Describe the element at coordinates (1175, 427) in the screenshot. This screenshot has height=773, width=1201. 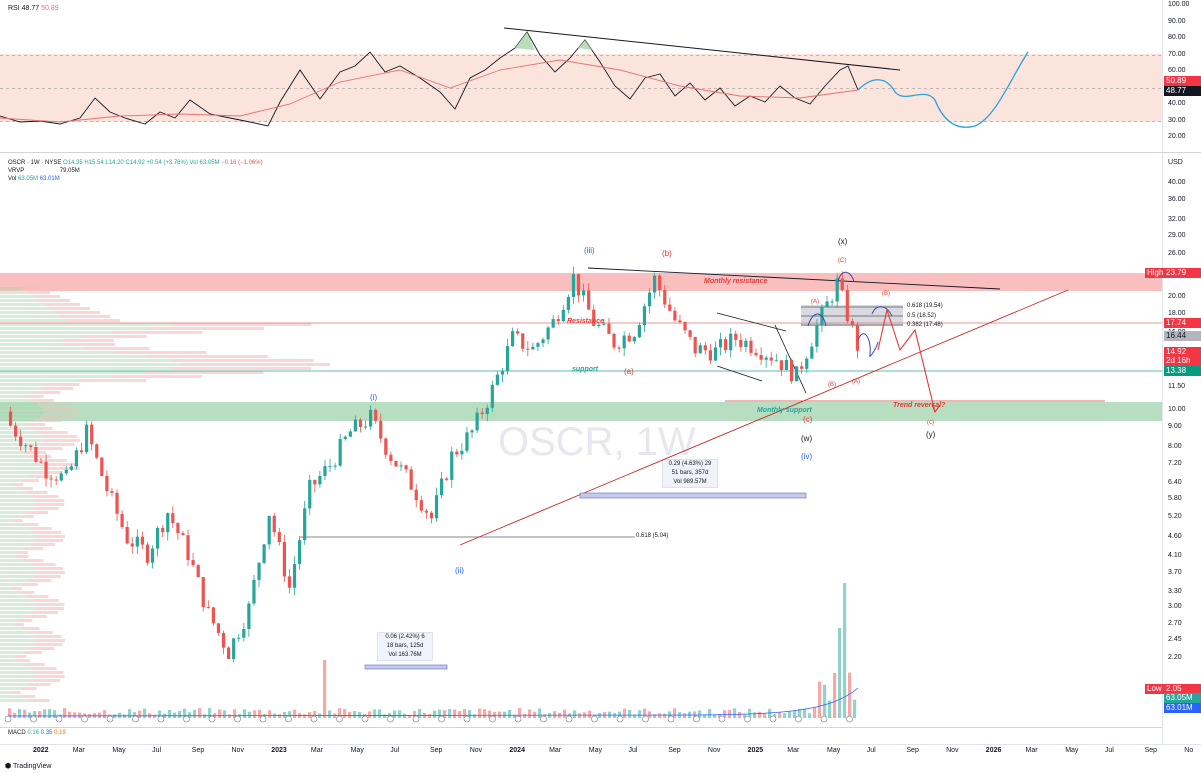
I see `price-scale-tick: 9.00` at that location.